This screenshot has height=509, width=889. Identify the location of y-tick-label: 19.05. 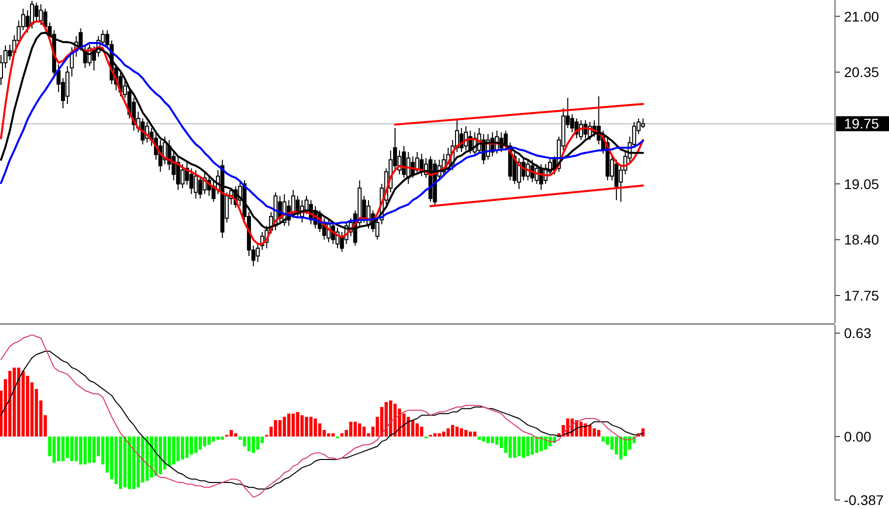
(862, 184).